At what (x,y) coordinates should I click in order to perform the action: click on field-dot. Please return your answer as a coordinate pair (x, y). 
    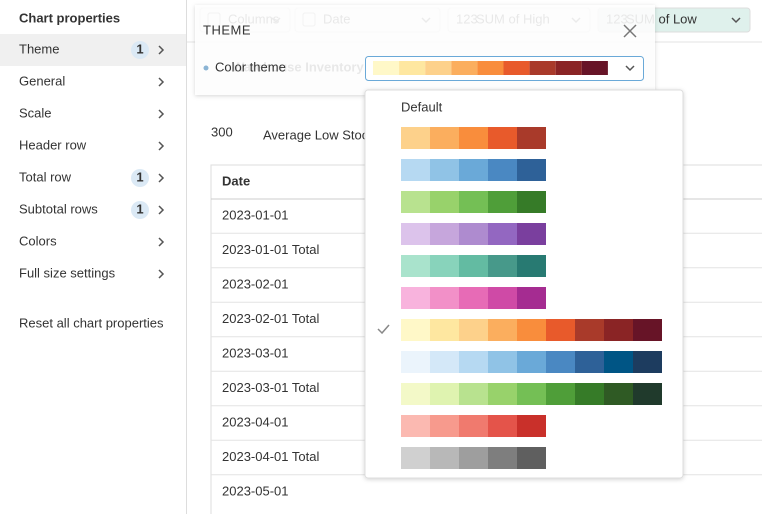
    Looking at the image, I should click on (206, 68).